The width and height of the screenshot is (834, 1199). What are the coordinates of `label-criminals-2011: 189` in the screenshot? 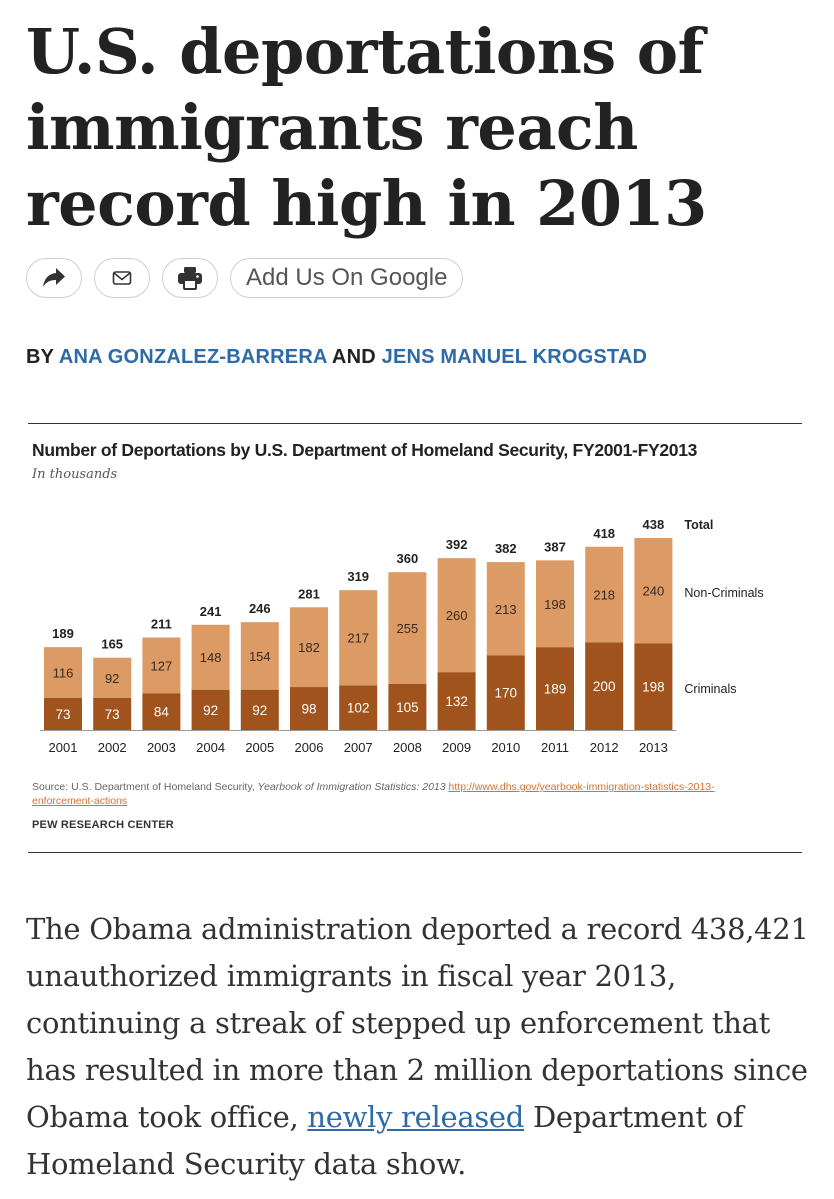 It's located at (555, 689).